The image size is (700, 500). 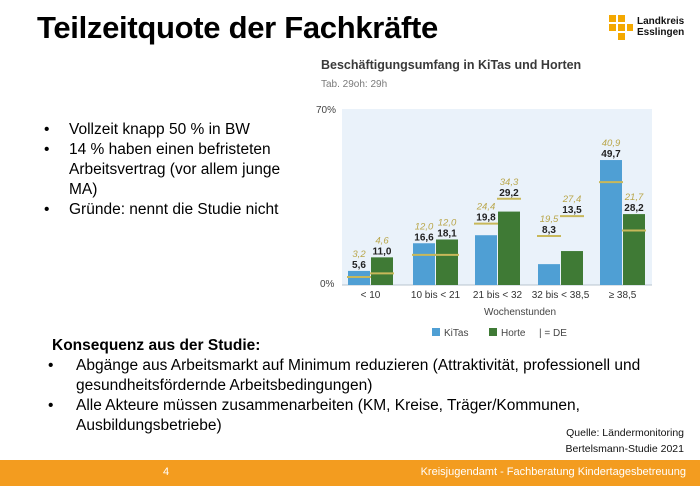 I want to click on data-label: 19,8, so click(x=486, y=218).